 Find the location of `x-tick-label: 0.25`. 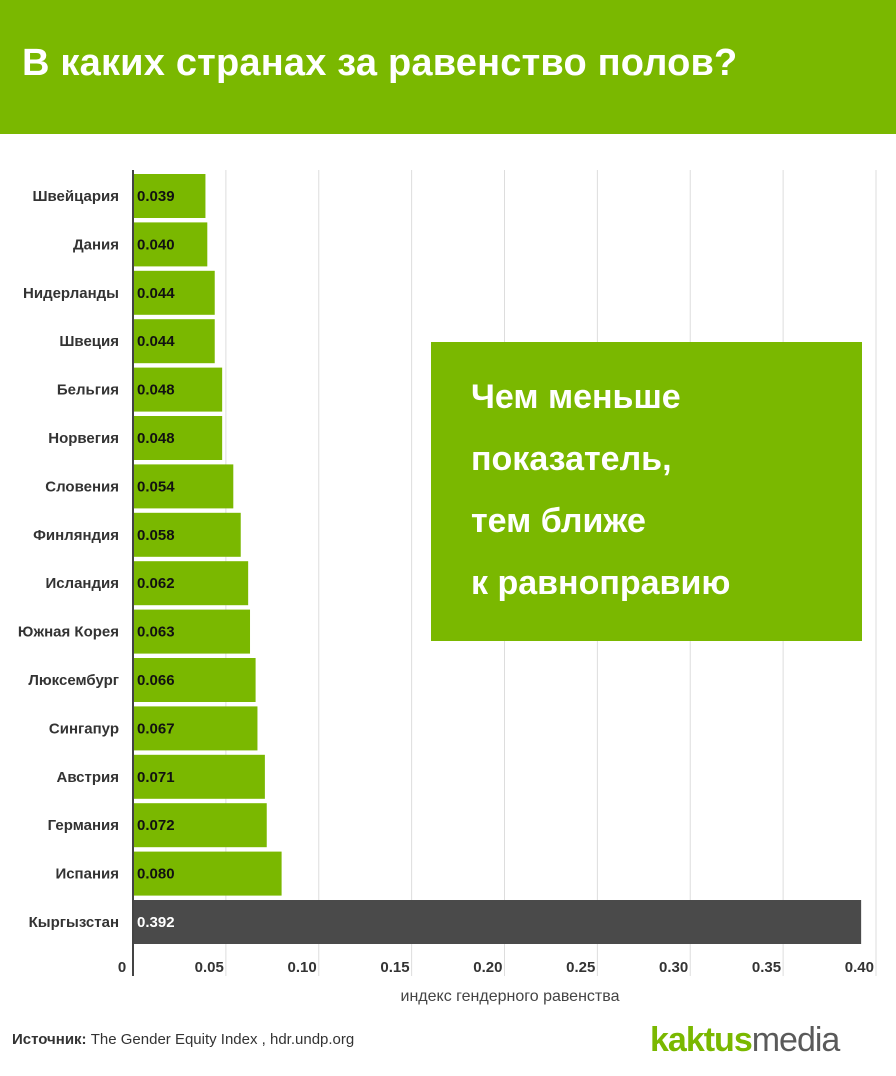

x-tick-label: 0.25 is located at coordinates (580, 967).